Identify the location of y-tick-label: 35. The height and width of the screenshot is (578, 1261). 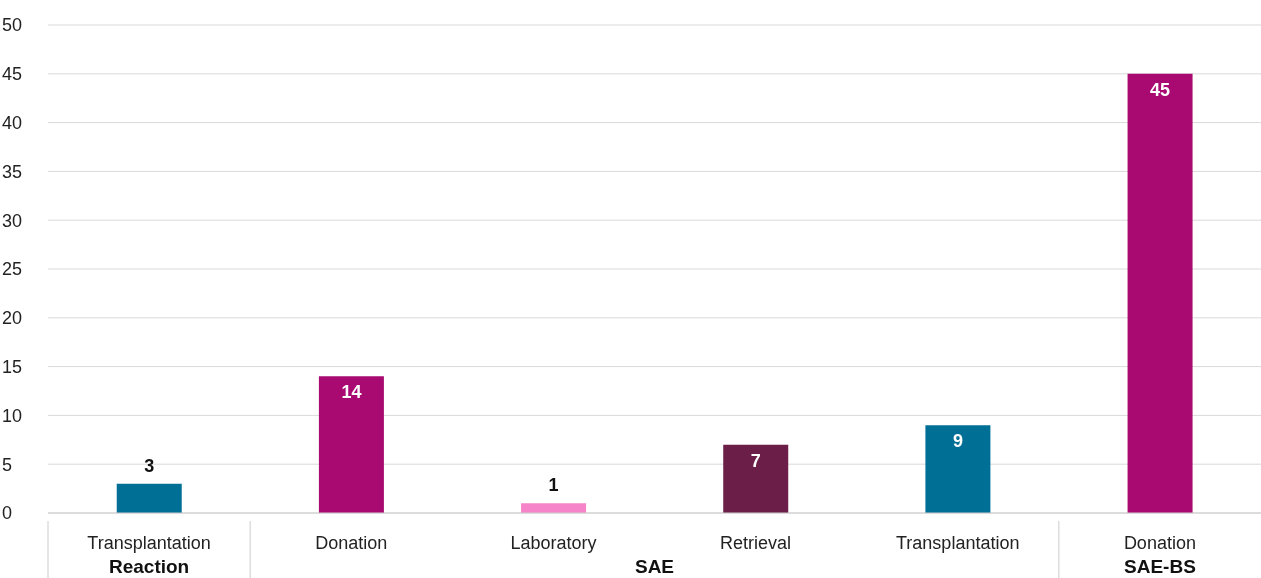
(12, 171).